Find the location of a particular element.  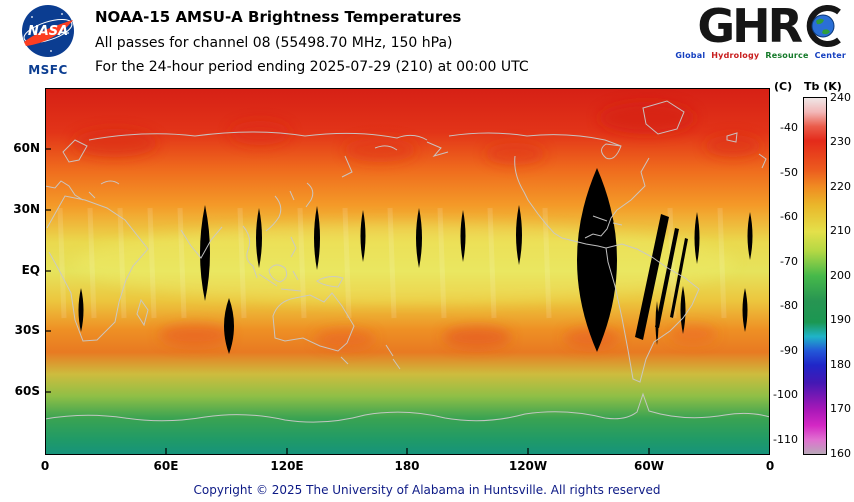

colorbar-tick-k: 200 is located at coordinates (840, 275).